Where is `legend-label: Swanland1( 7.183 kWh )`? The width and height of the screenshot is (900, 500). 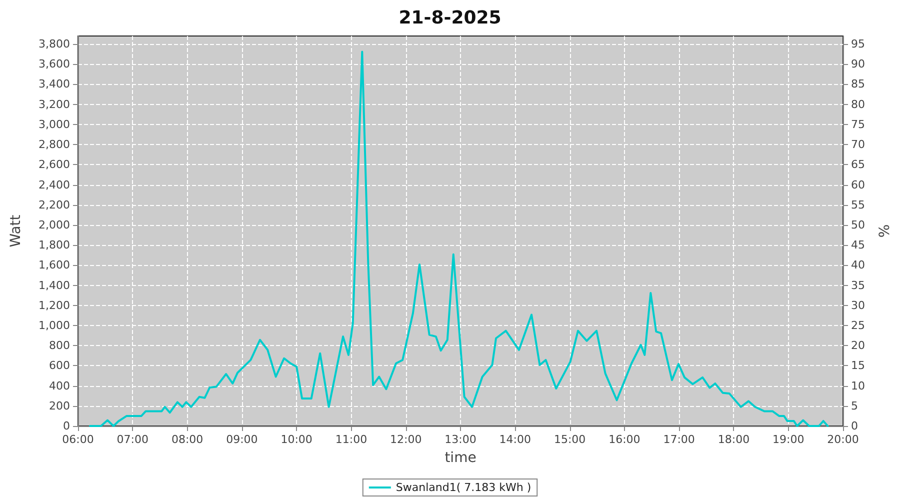 legend-label: Swanland1( 7.183 kWh ) is located at coordinates (464, 487).